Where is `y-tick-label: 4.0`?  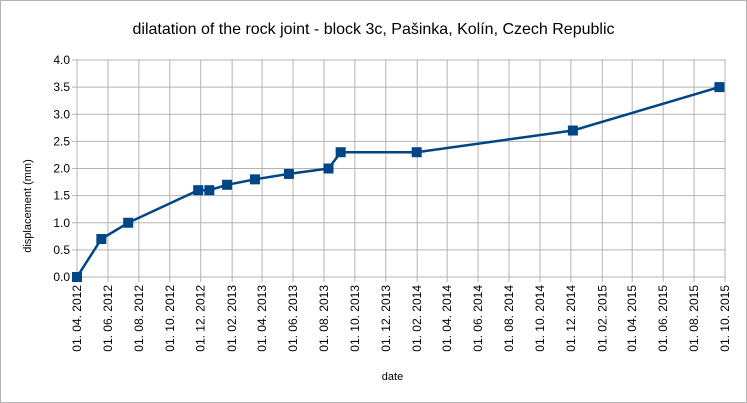
y-tick-label: 4.0 is located at coordinates (61, 60).